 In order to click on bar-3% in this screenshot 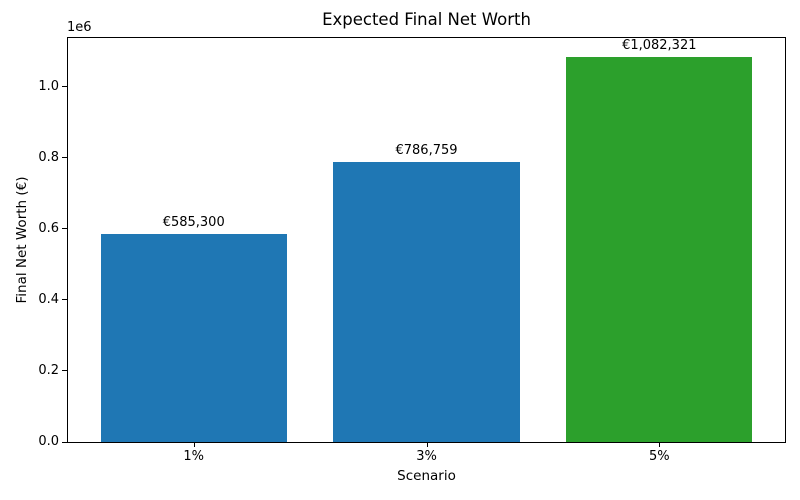, I will do `click(426, 302)`.